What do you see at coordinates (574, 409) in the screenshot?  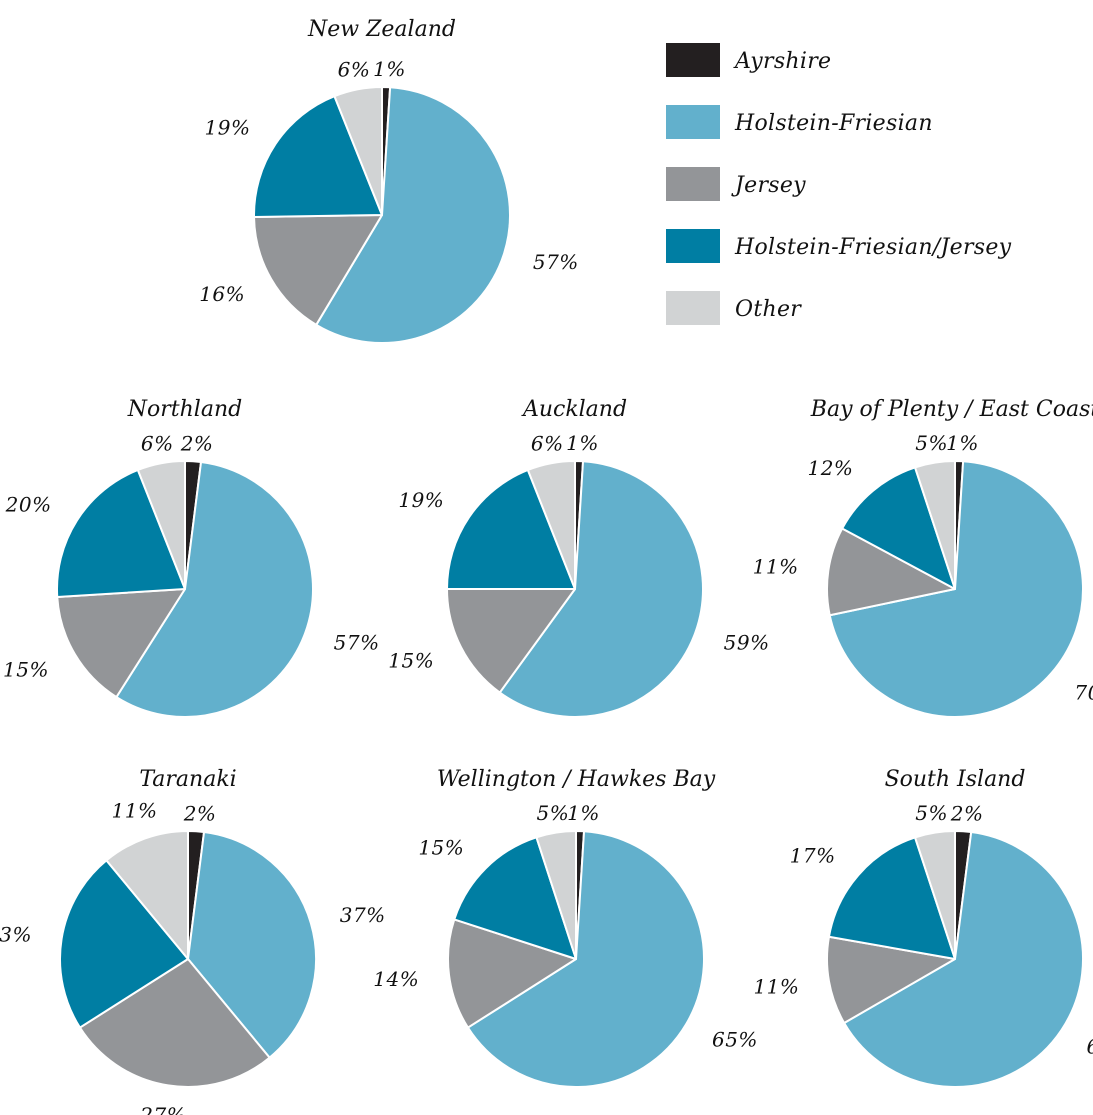 I see `pie-title: Auckland` at bounding box center [574, 409].